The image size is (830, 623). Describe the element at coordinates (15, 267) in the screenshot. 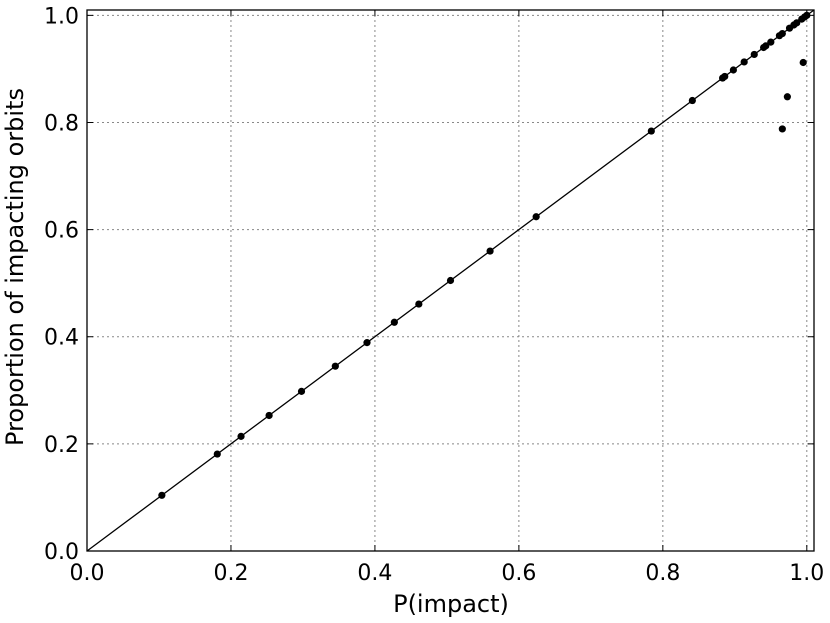

I see `y-axis-label: Proportion of impacting orbits` at that location.